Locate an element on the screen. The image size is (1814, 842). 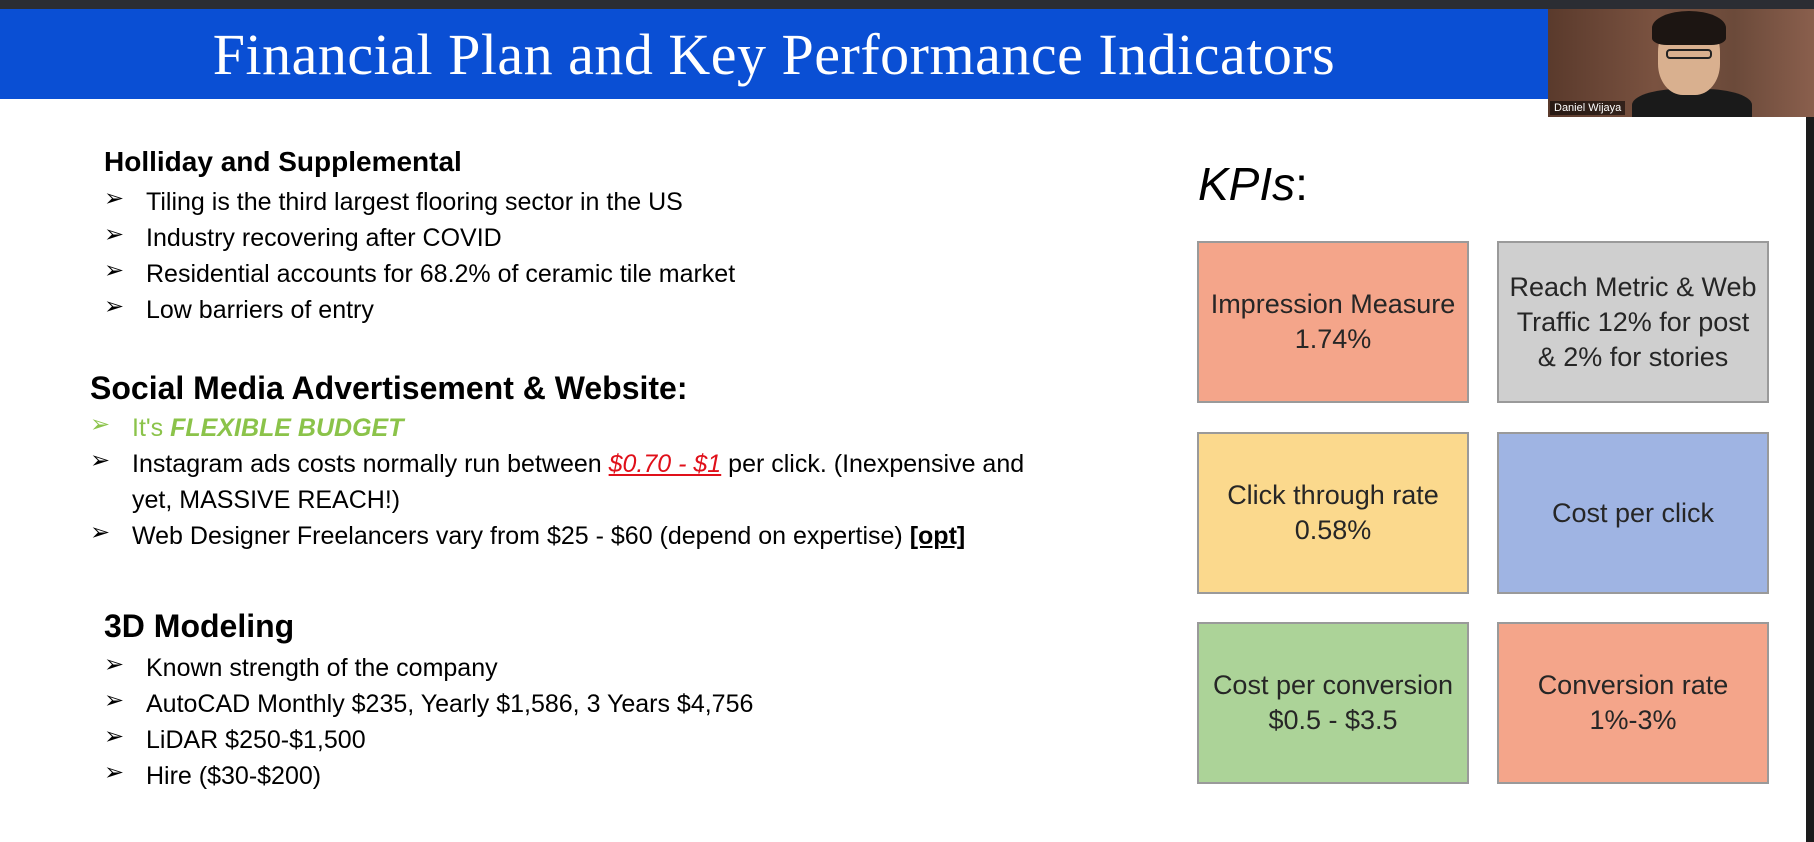
participant-hair is located at coordinates (1689, 28).